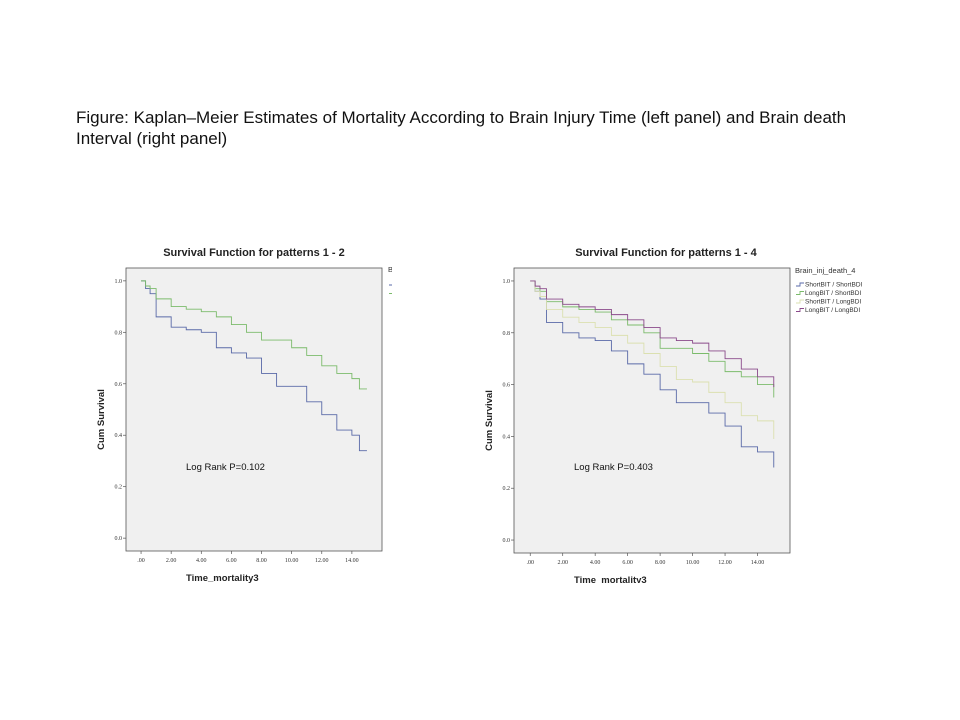  What do you see at coordinates (613, 467) in the screenshot?
I see `log-rank-annotation: Log Rank P=0.403` at bounding box center [613, 467].